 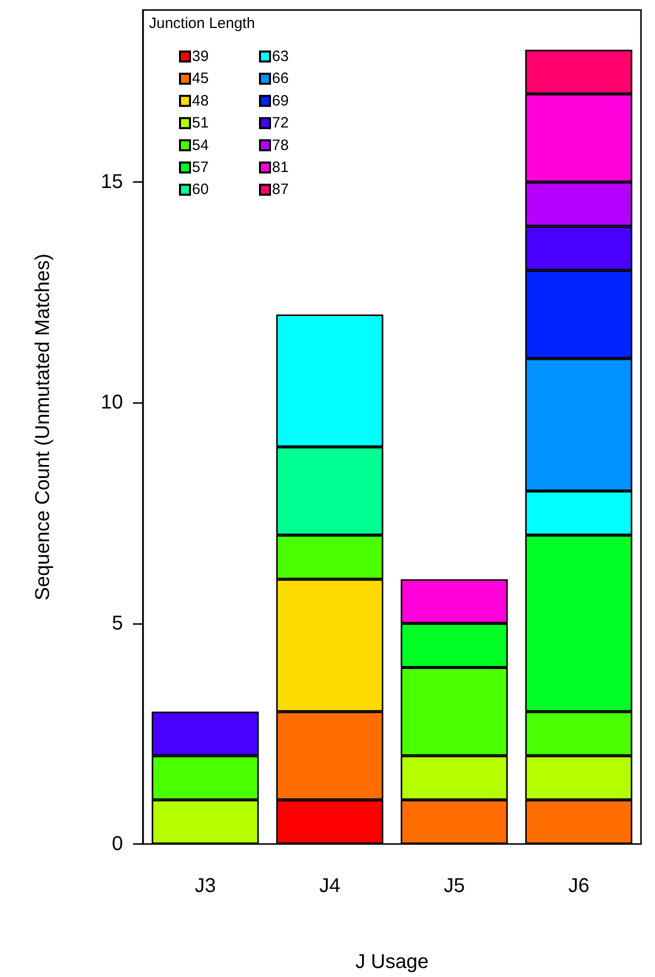 I want to click on x-tick-label: J3, so click(x=205, y=886).